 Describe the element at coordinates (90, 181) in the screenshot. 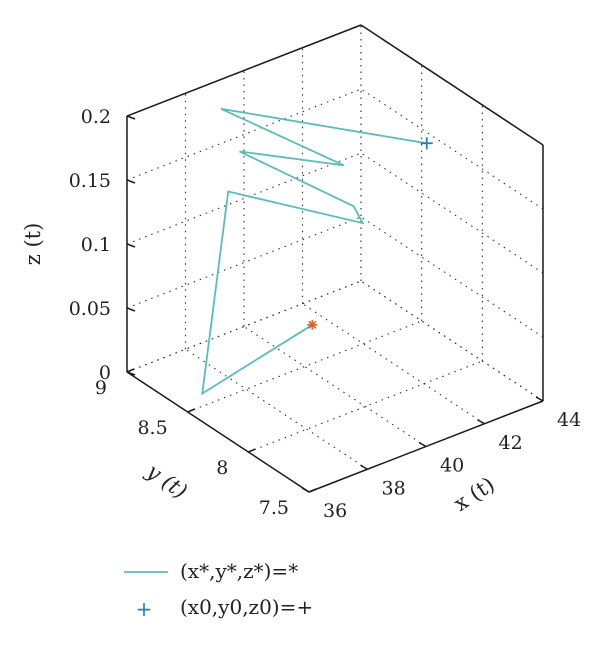

I see `z-tick-label: 0.15` at that location.